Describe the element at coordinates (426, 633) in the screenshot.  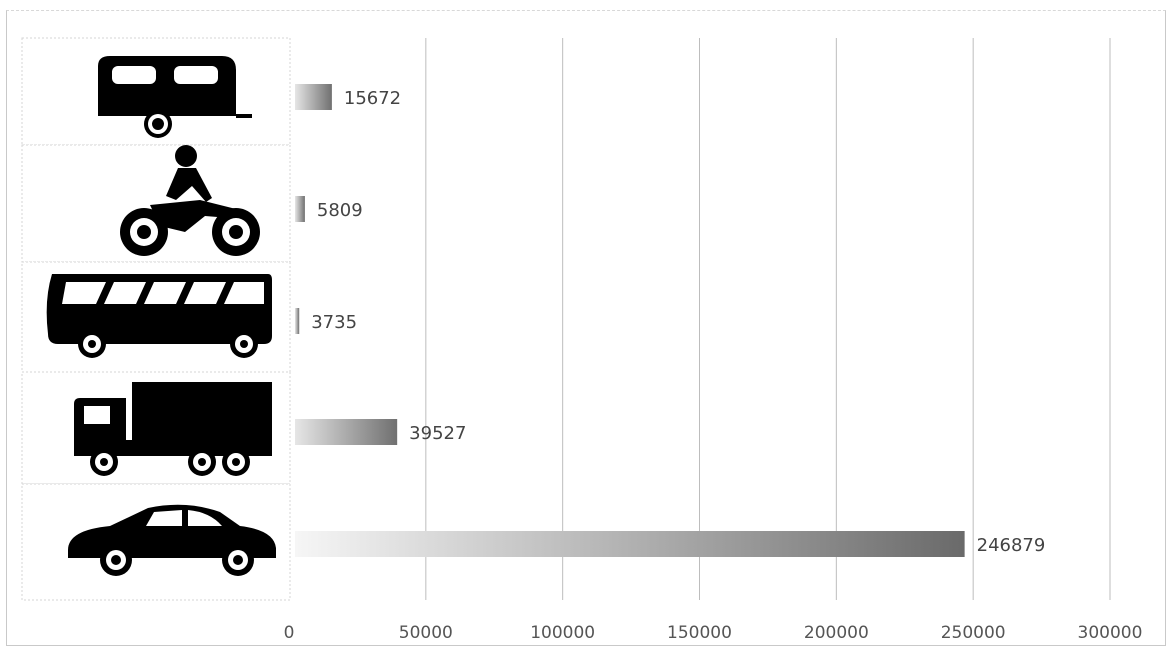
I see `x-tick-label: 50000` at that location.